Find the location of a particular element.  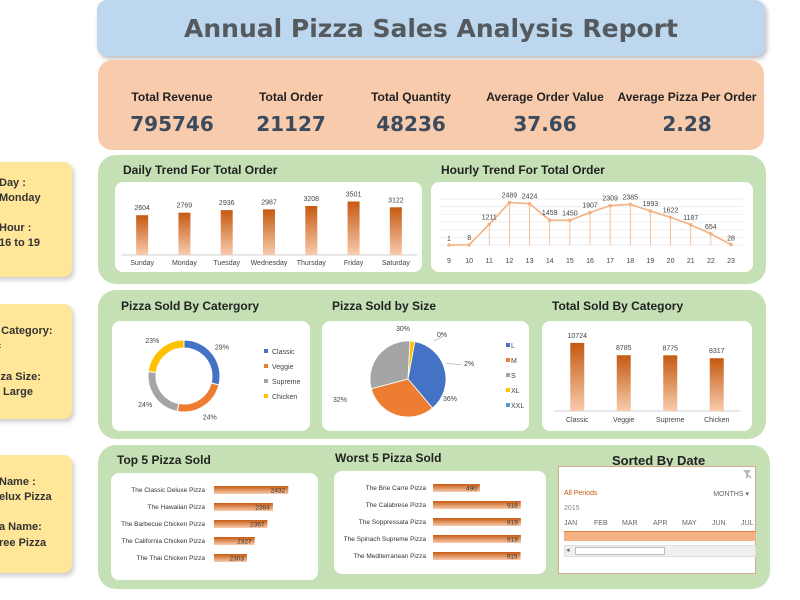

kpi-label: Average Pizza Per Order is located at coordinates (687, 97).